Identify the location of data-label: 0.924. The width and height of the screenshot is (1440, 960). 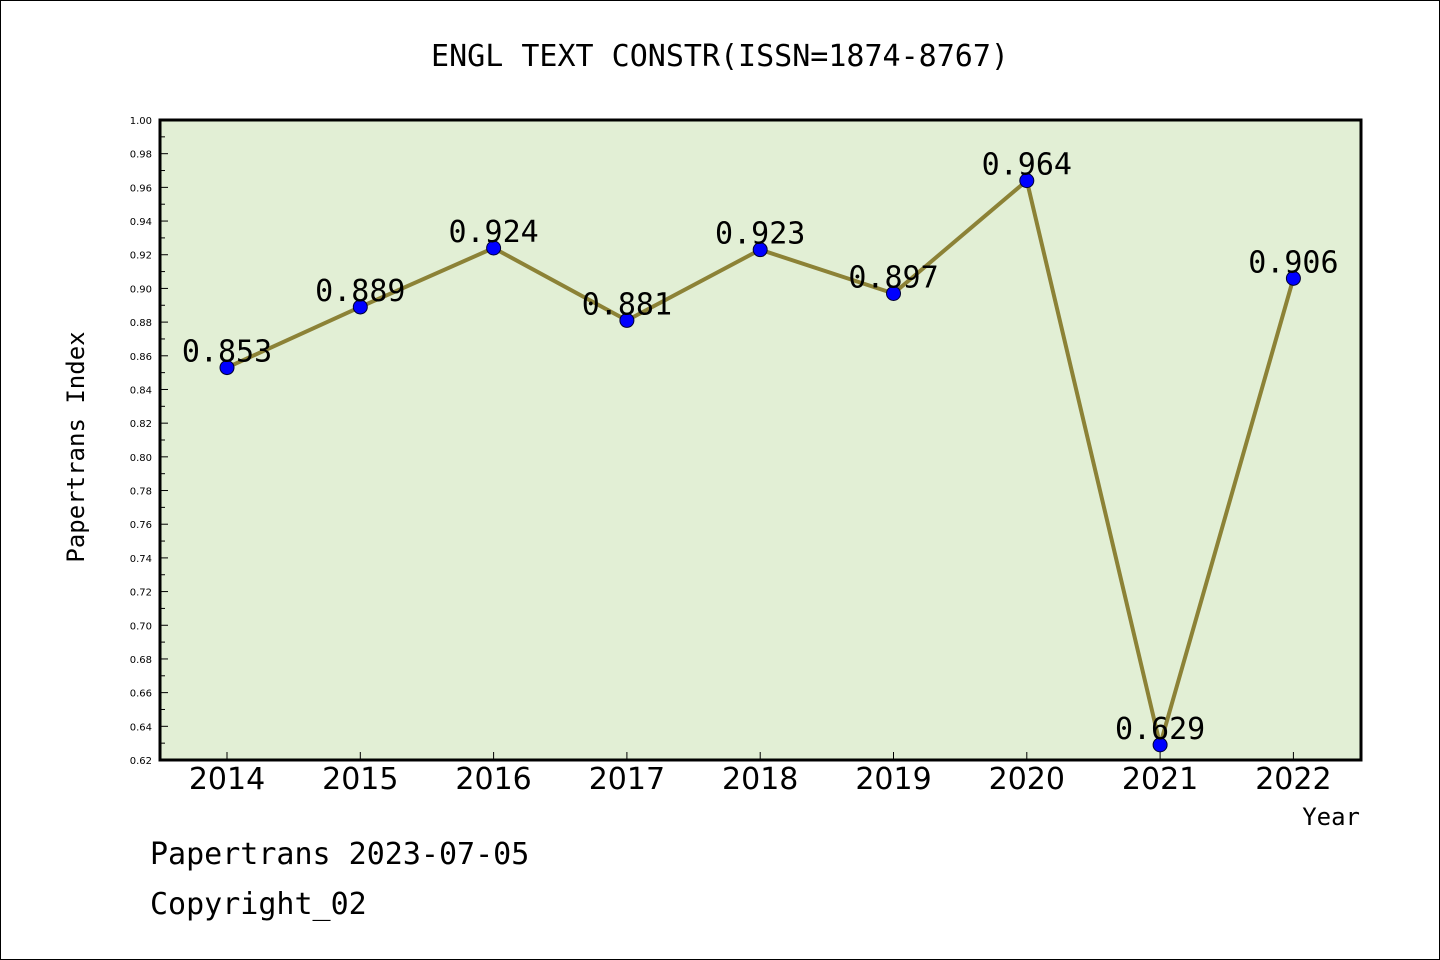
(493, 232).